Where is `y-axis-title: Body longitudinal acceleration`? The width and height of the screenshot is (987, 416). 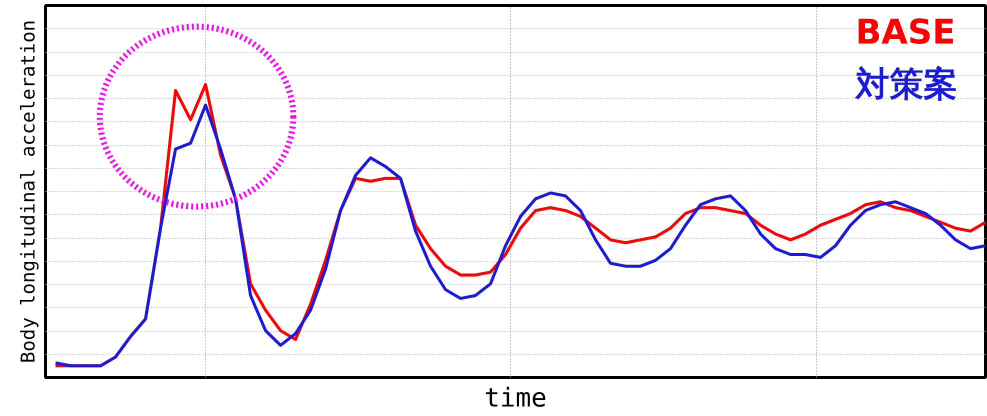 y-axis-title: Body longitudinal acceleration is located at coordinates (29, 192).